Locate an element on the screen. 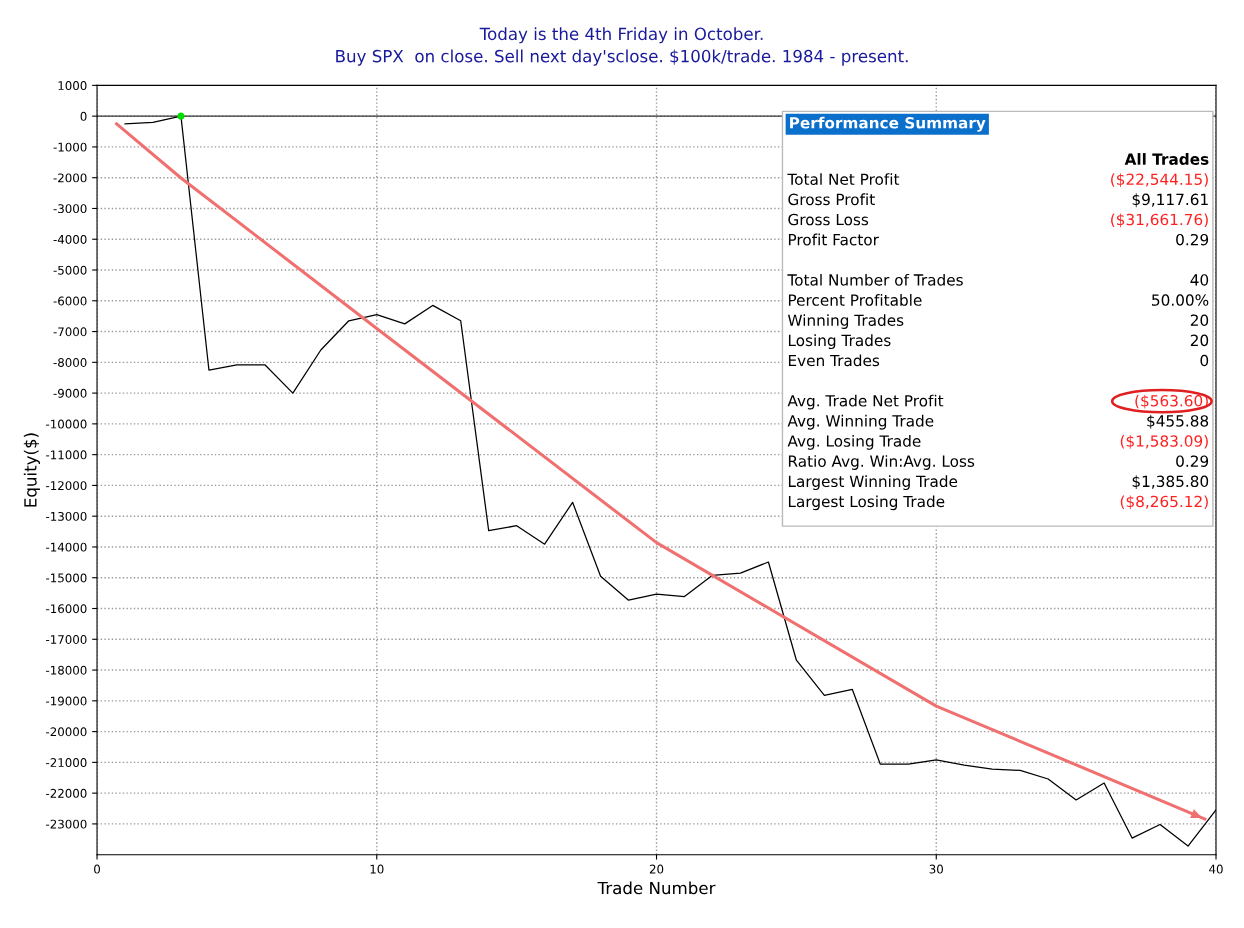 The width and height of the screenshot is (1244, 928). annotation: ($563.60) is located at coordinates (1171, 401).